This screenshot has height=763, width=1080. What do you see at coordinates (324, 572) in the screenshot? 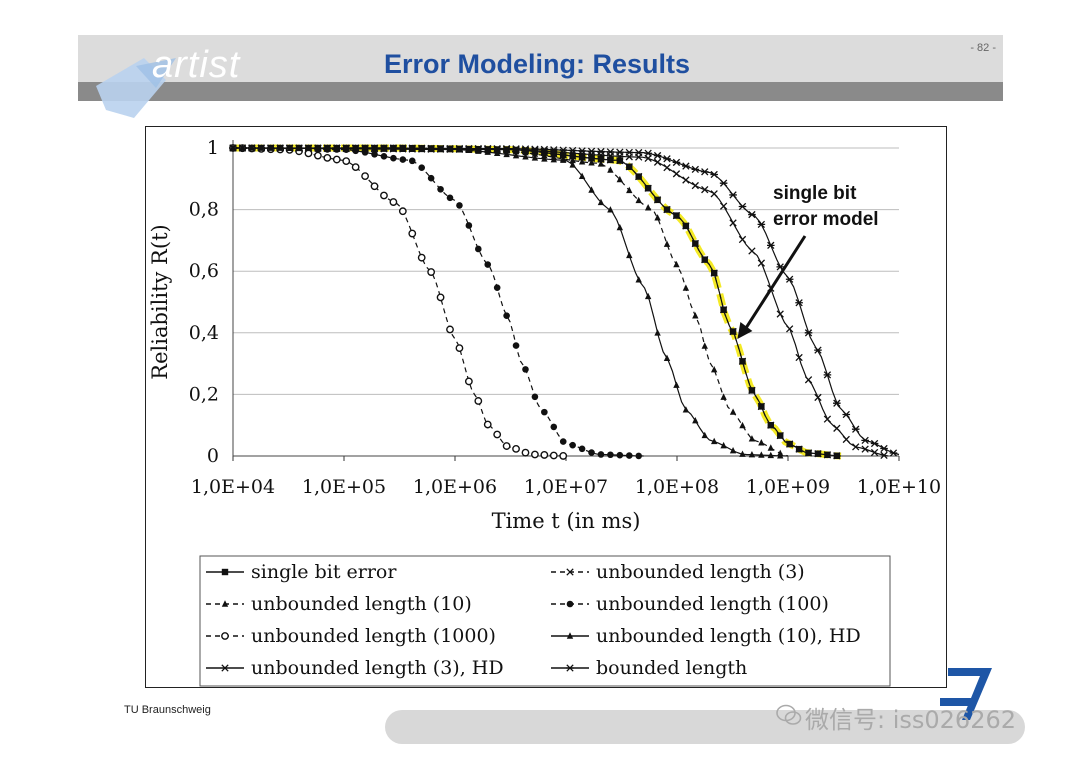
I see `legend-label: single bit error` at bounding box center [324, 572].